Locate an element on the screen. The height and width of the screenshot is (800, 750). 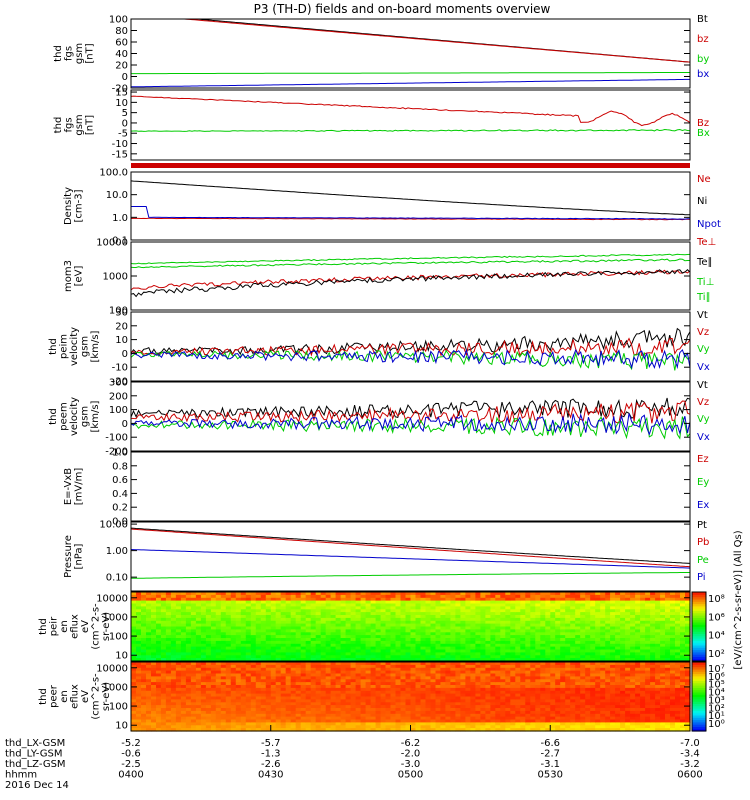
y-axis-label: [nT] is located at coordinates (90, 125).